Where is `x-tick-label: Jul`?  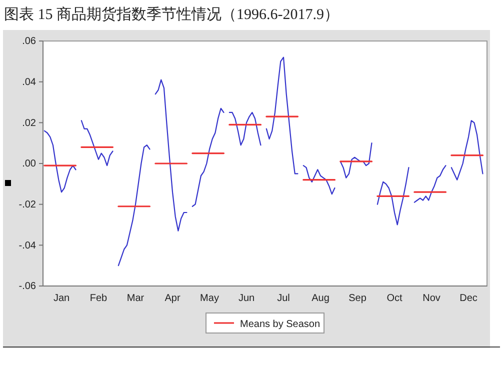 x-tick-label: Jul is located at coordinates (283, 298).